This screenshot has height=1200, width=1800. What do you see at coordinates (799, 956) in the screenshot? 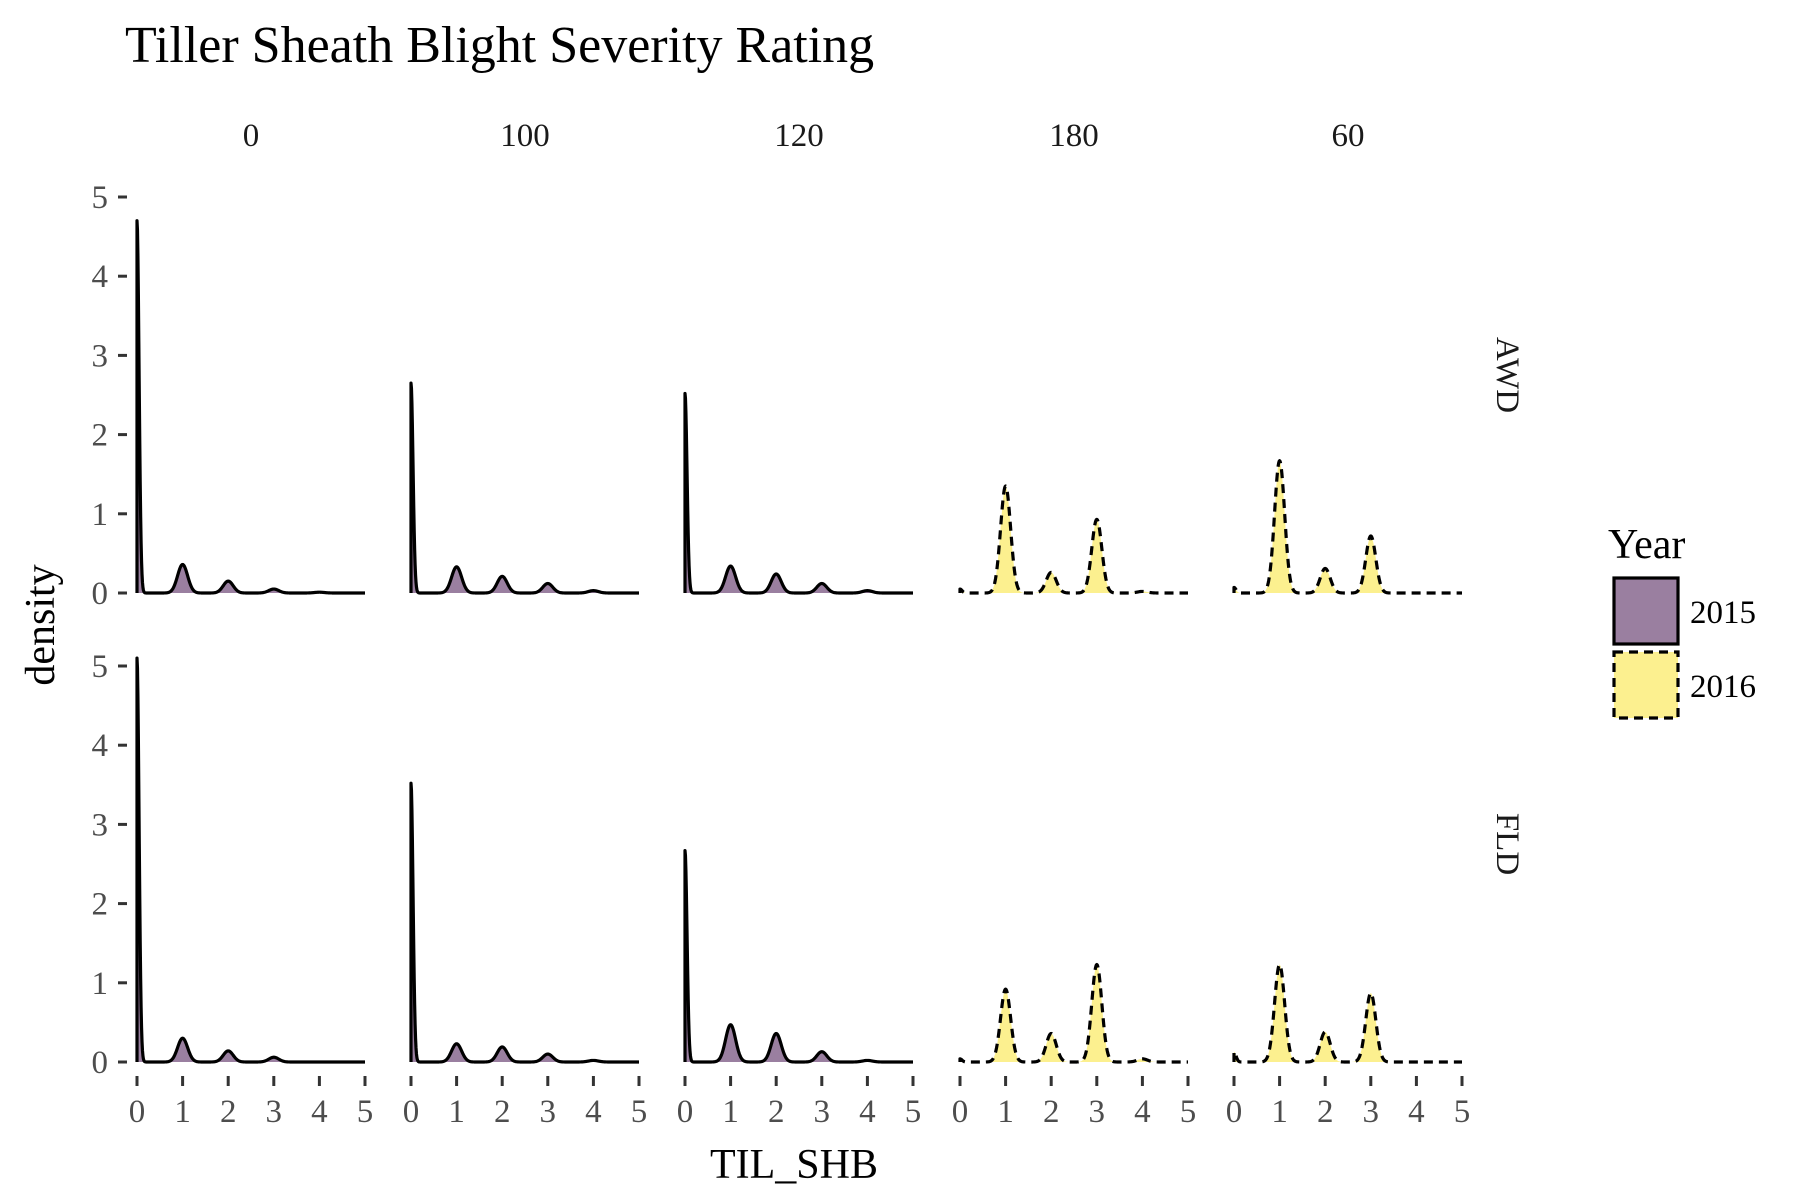
I see `density-curve-FLD-120-2015` at bounding box center [799, 956].